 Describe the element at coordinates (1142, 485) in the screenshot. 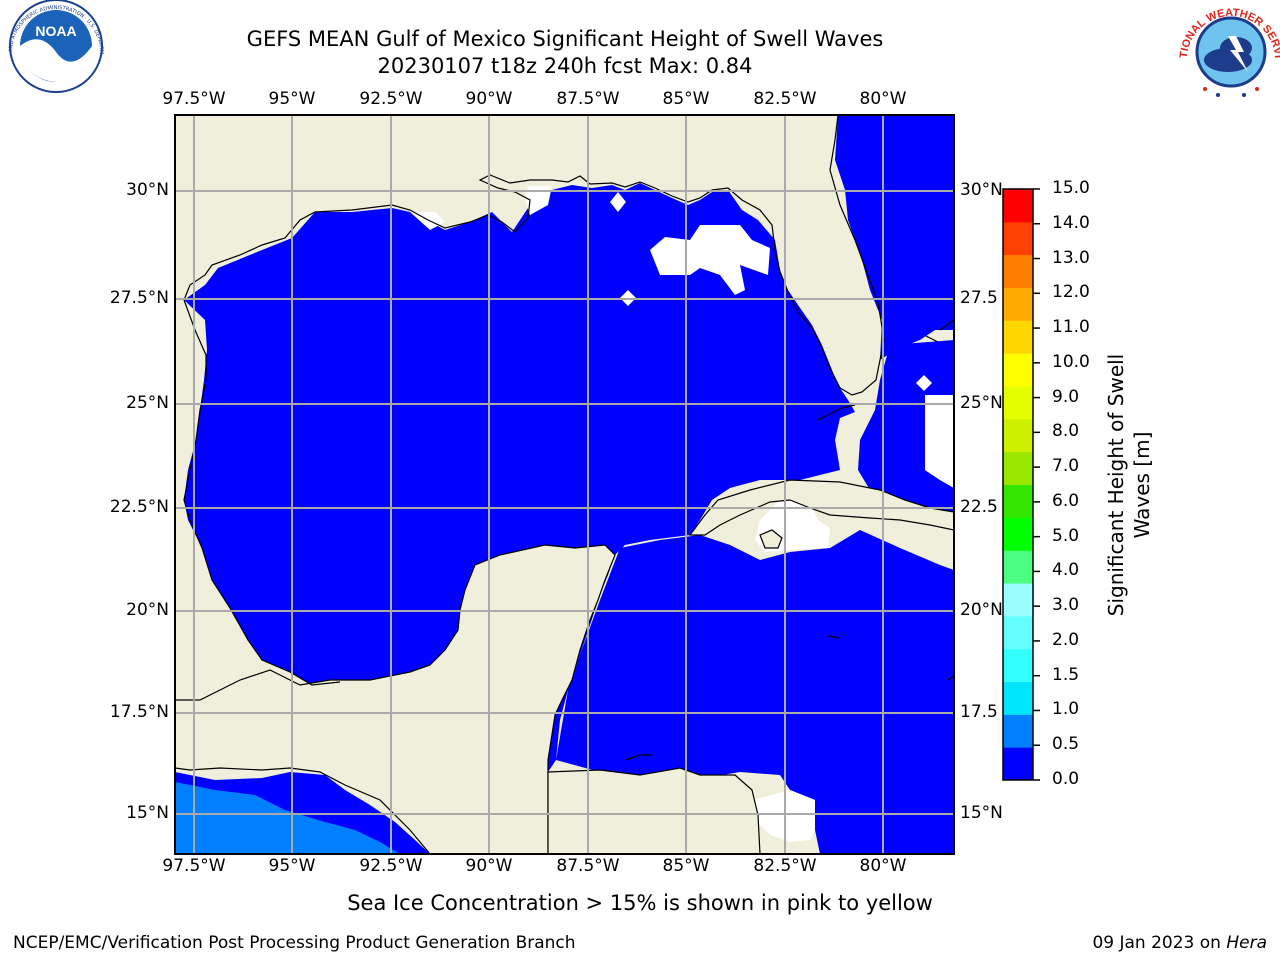

I see `colorbar-label-line2: Waves [m]` at that location.